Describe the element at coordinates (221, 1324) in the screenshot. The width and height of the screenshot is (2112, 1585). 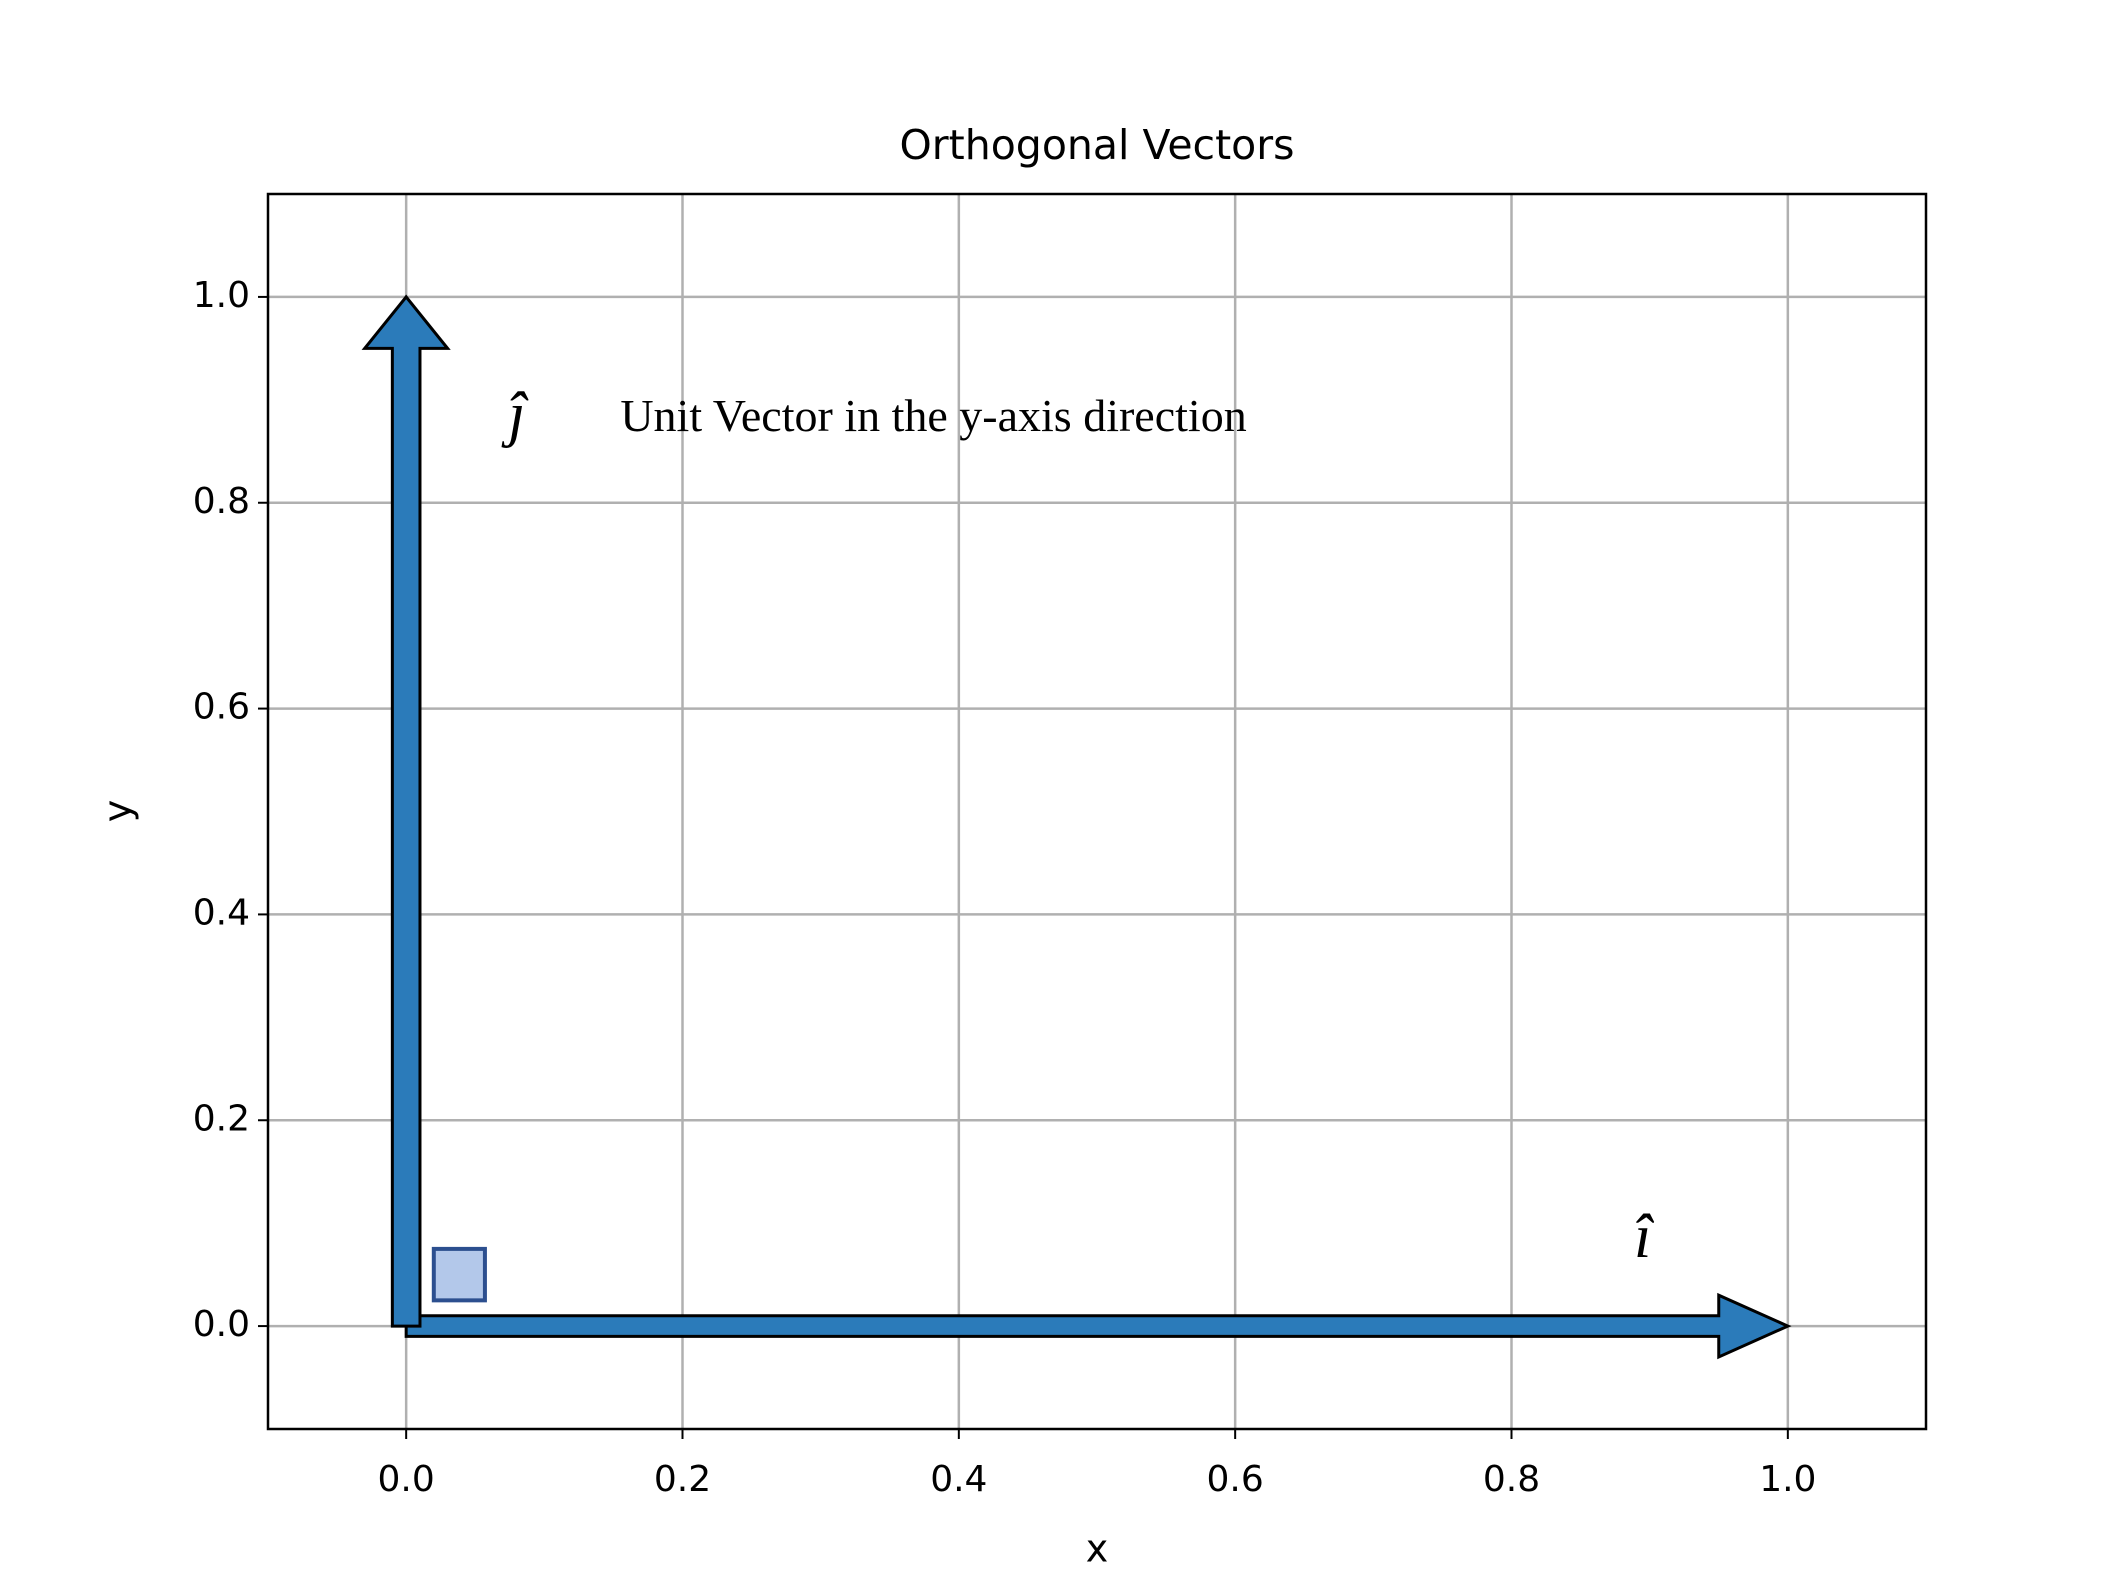
I see `y-tick-label: 0.0` at that location.